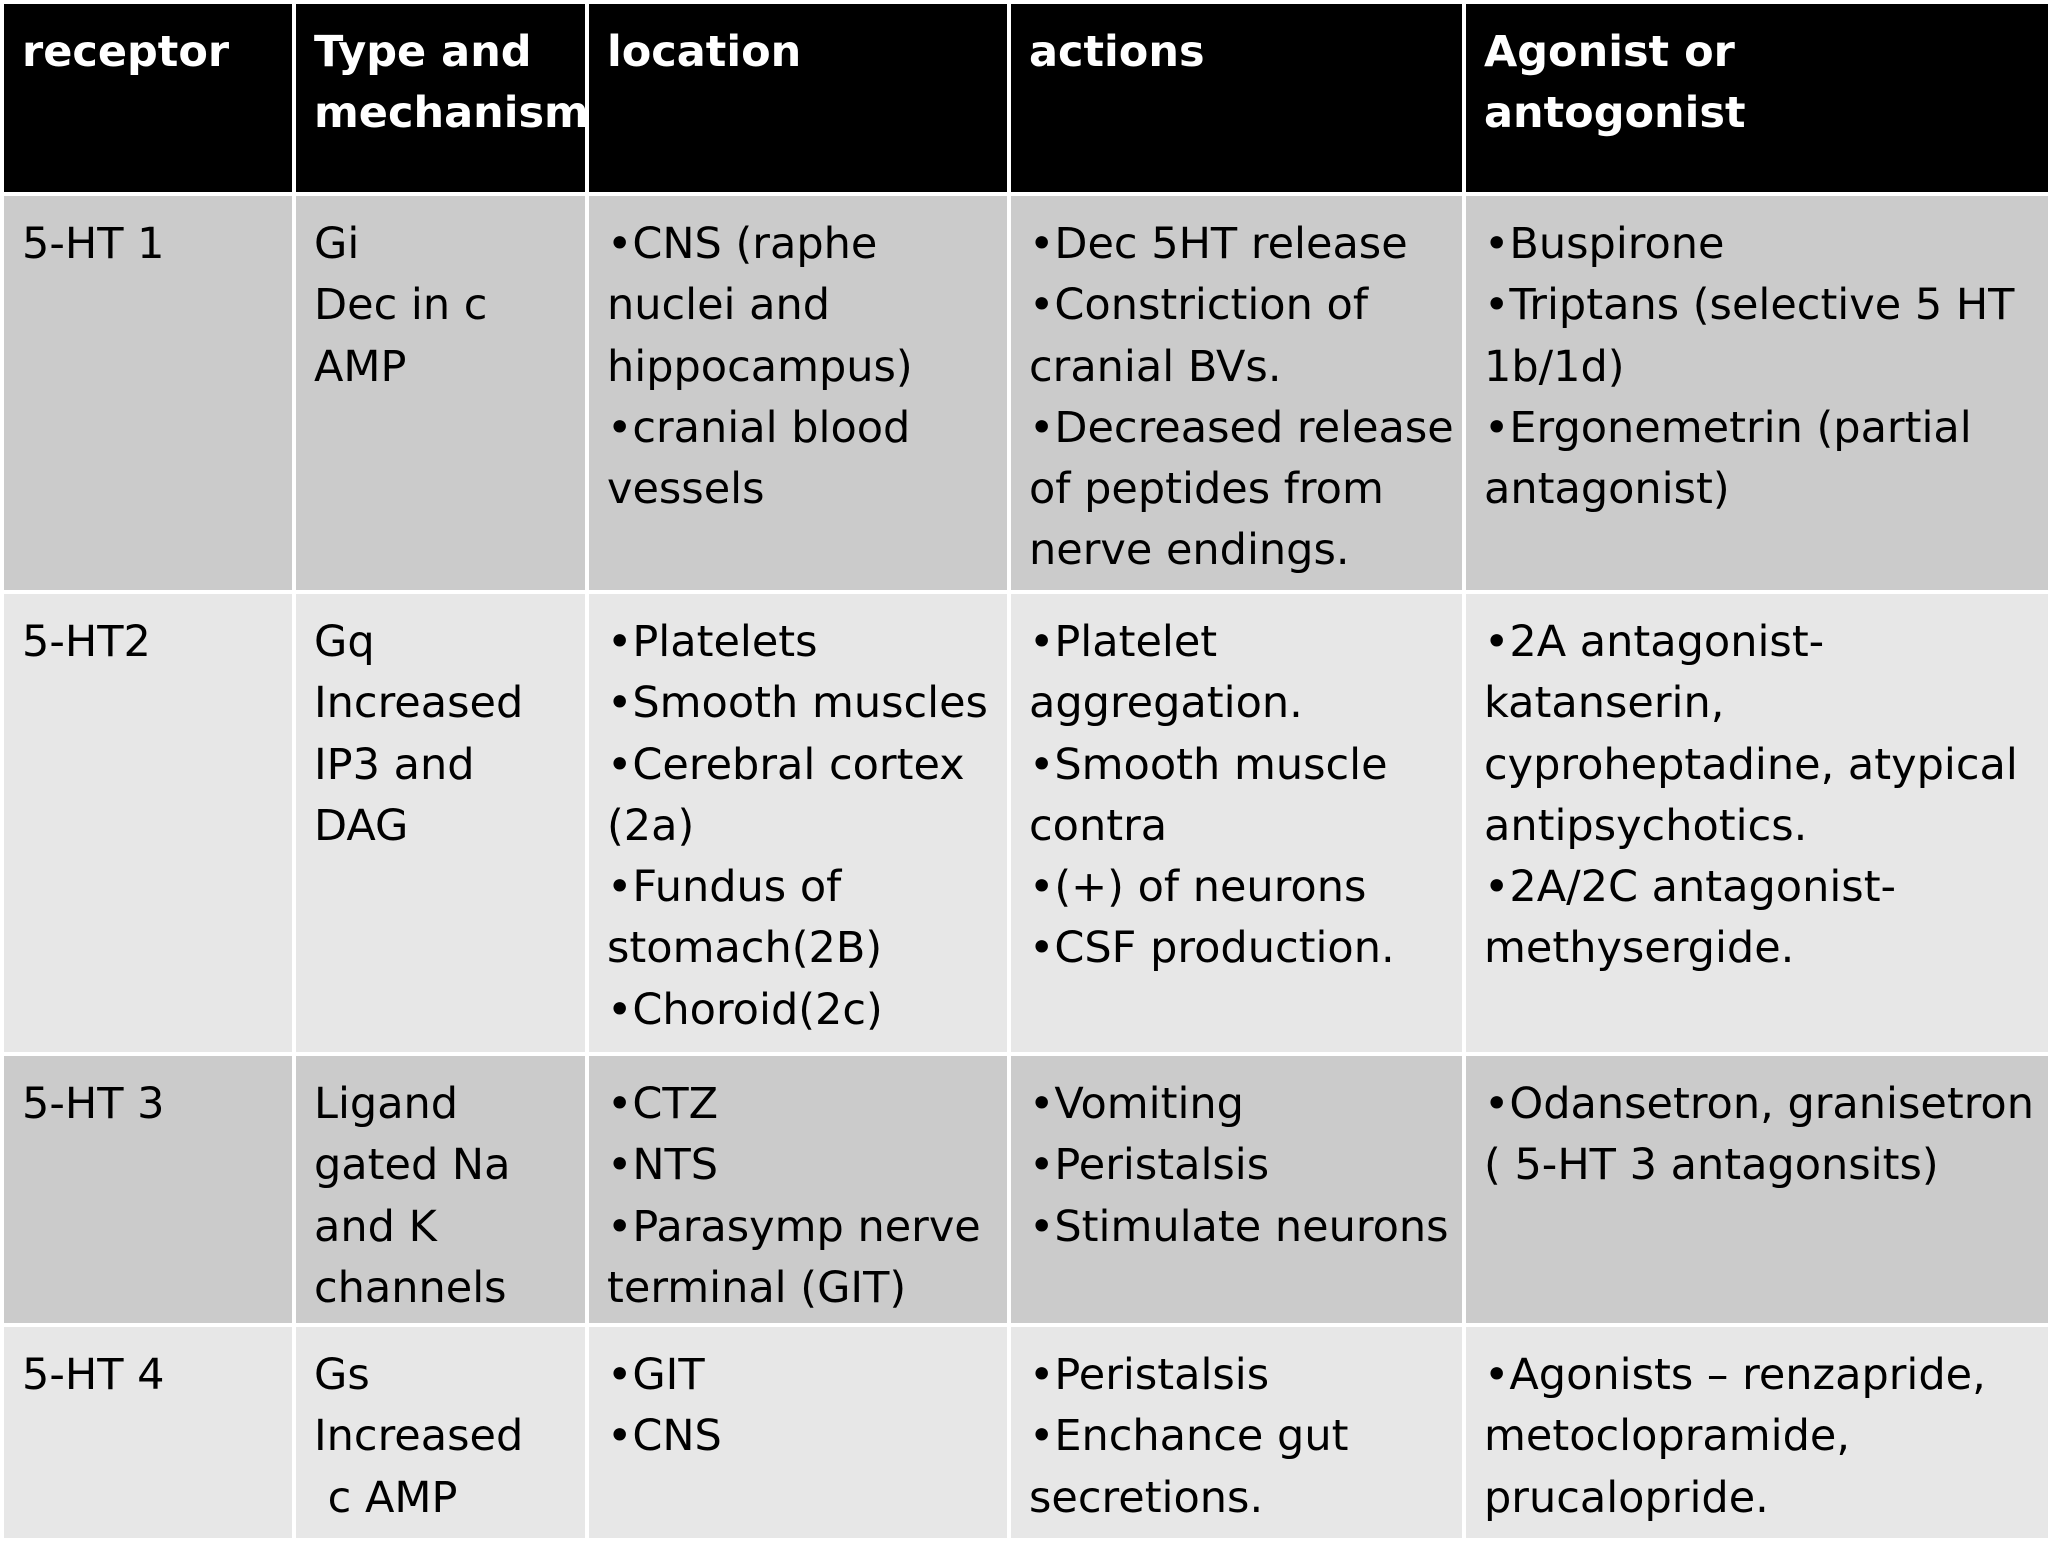 This screenshot has height=1542, width=2048. What do you see at coordinates (361, 825) in the screenshot?
I see `type-line: DAG` at bounding box center [361, 825].